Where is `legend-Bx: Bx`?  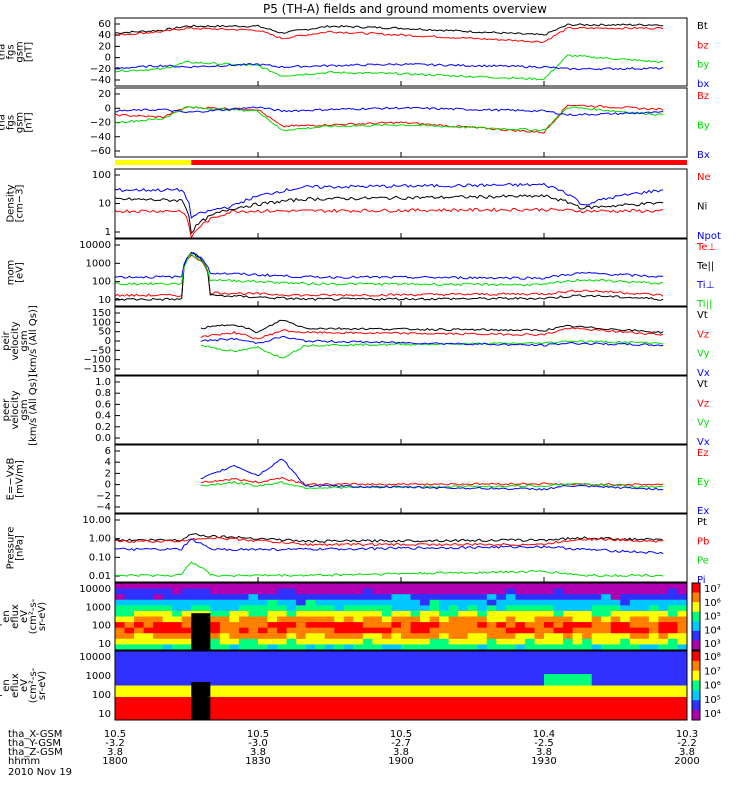
legend-Bx: Bx is located at coordinates (703, 155).